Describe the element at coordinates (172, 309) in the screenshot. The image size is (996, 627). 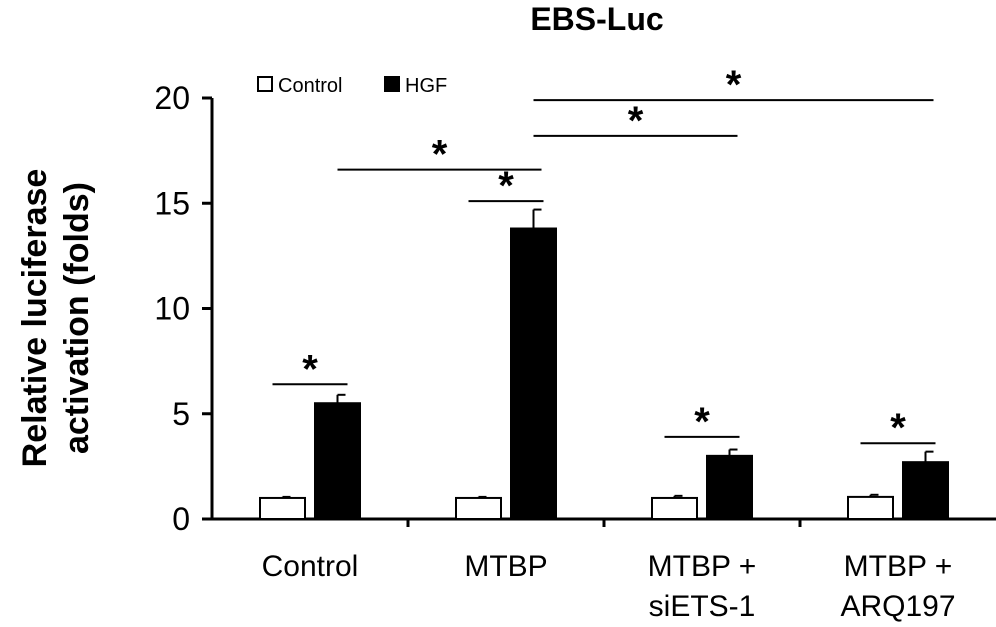
I see `y-tick-label: 10` at that location.